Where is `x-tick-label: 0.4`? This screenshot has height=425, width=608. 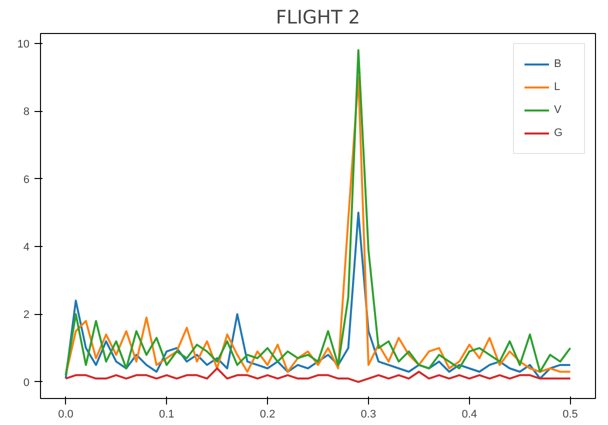
x-tick-label: 0.4 is located at coordinates (470, 414).